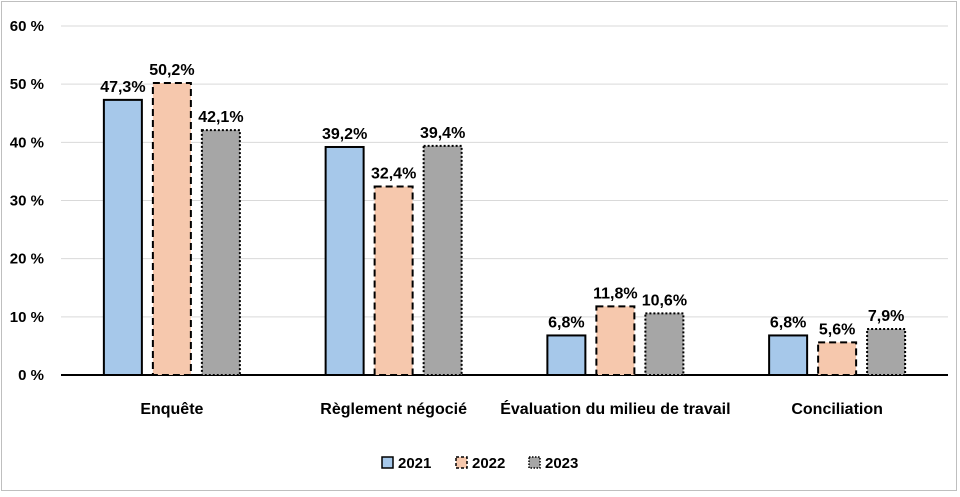  Describe the element at coordinates (27, 84) in the screenshot. I see `y-tick-label: 50 %` at that location.